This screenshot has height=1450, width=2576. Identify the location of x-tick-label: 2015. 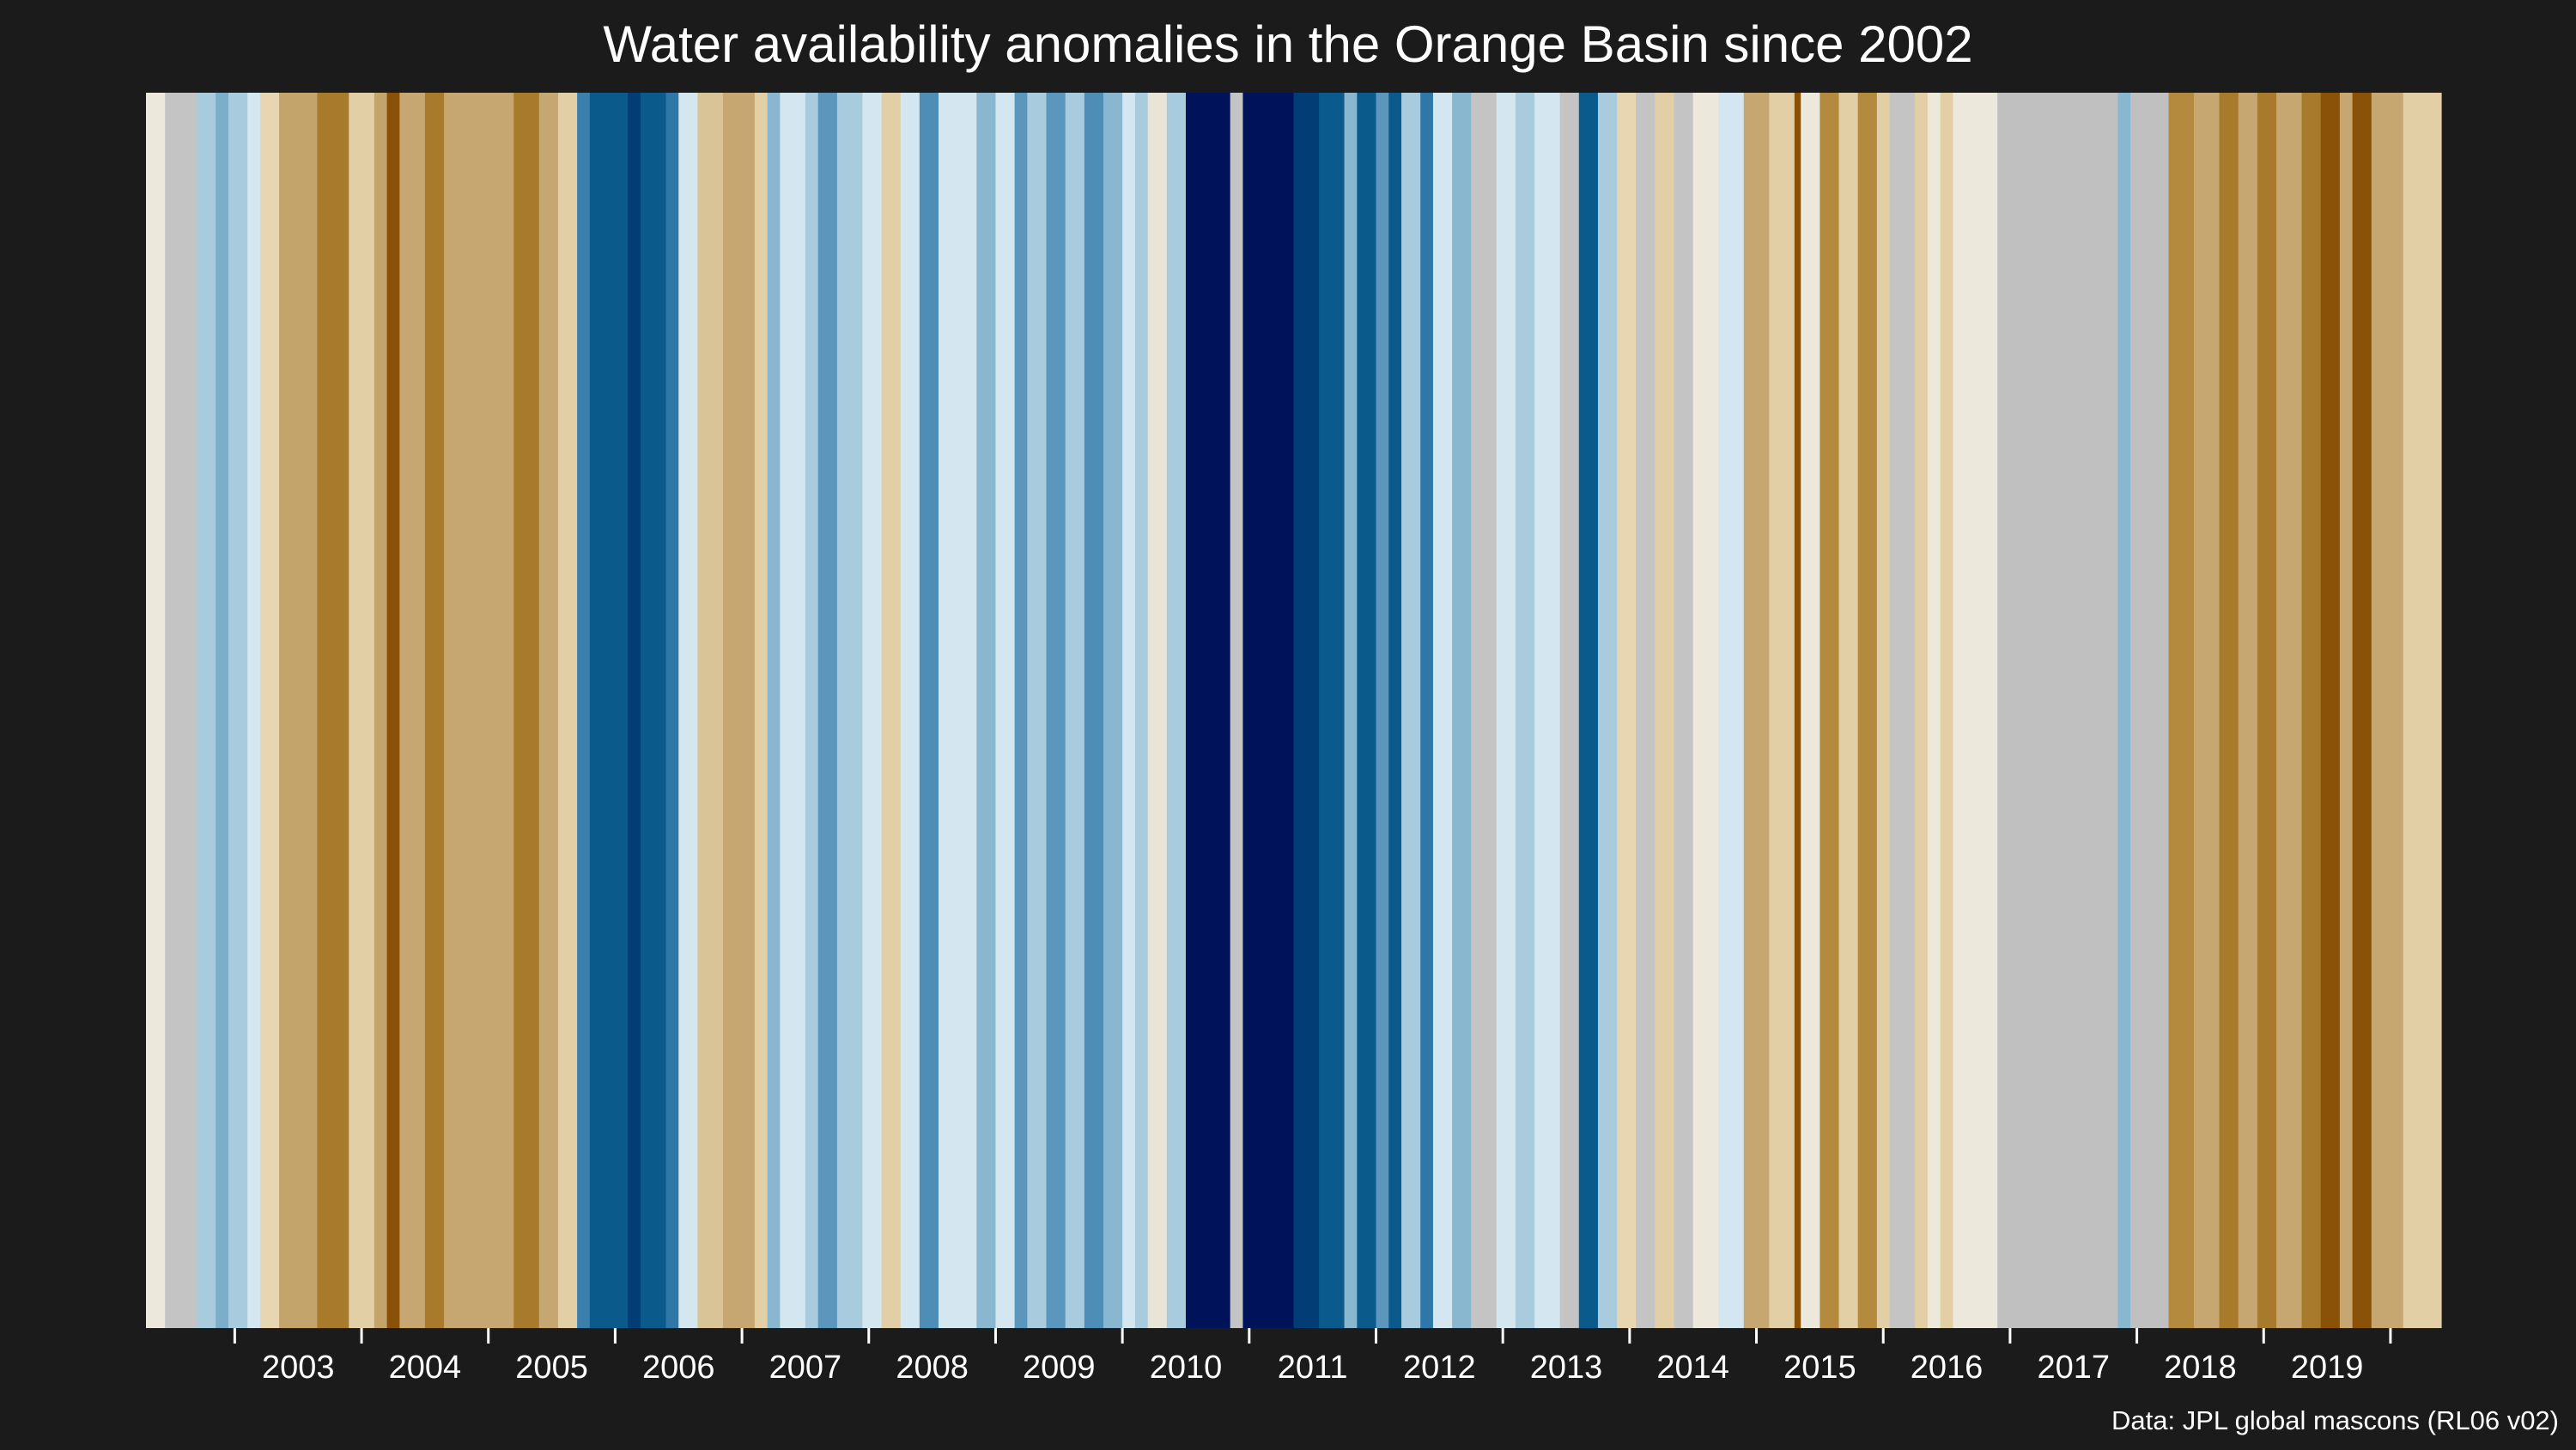
(1820, 1368).